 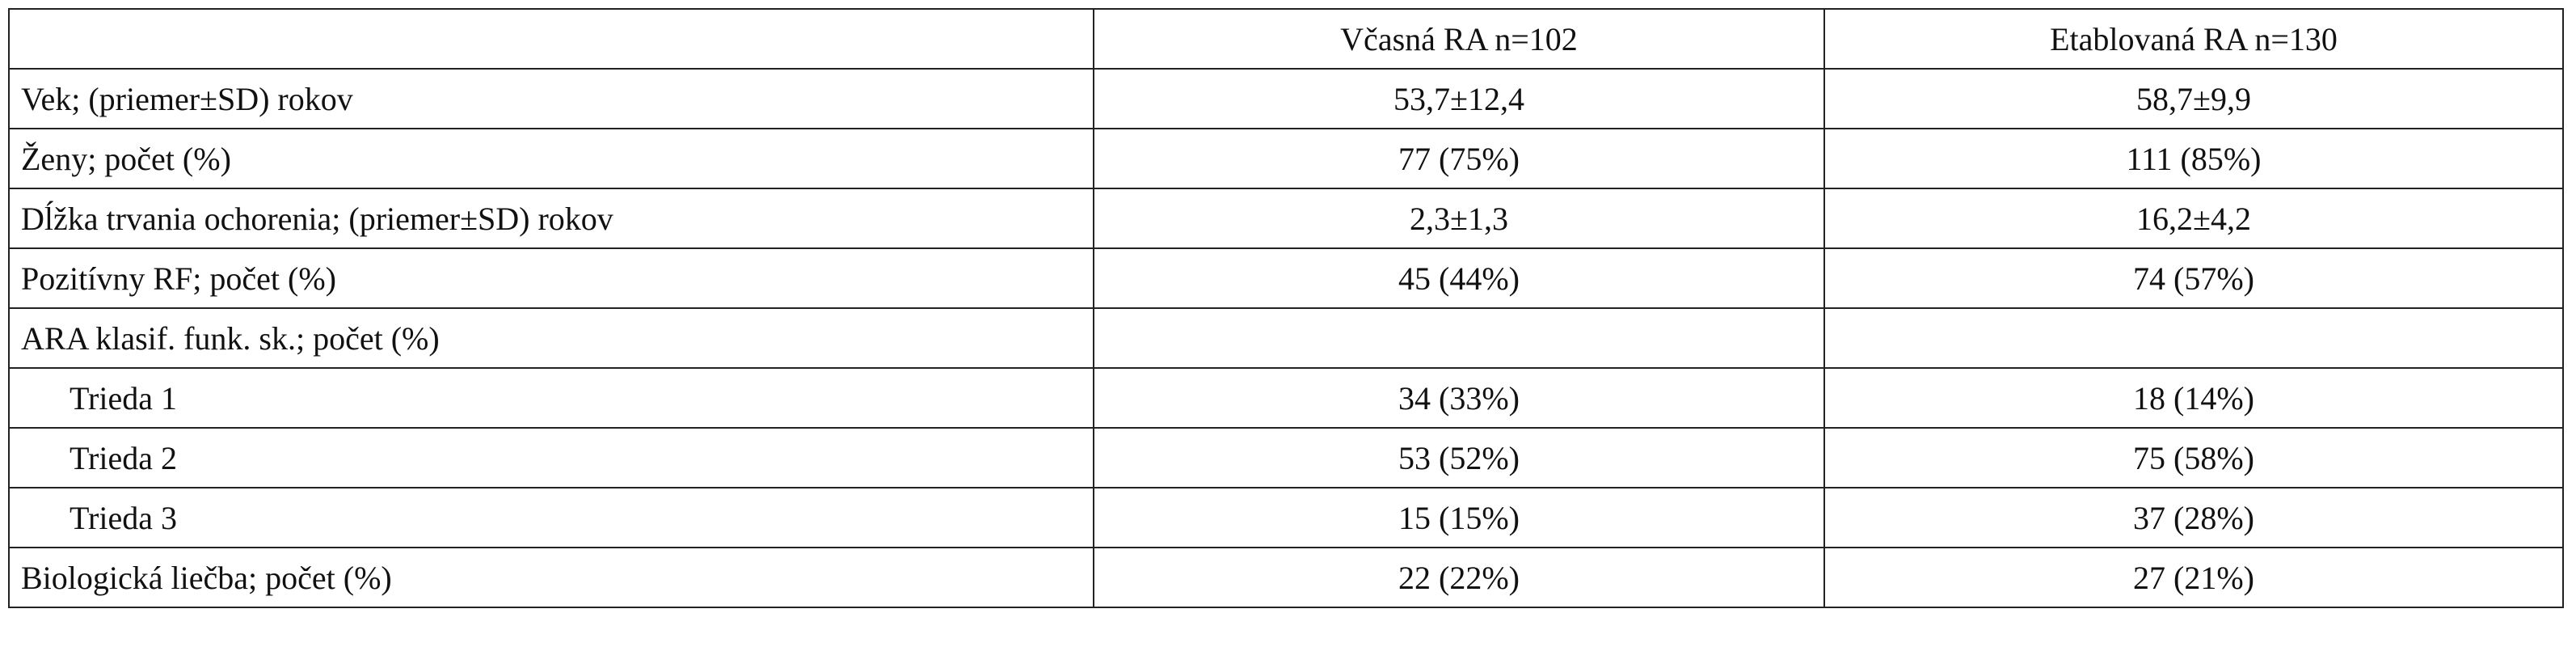 I want to click on header-cell: Včasná RA n=102, so click(x=1459, y=39).